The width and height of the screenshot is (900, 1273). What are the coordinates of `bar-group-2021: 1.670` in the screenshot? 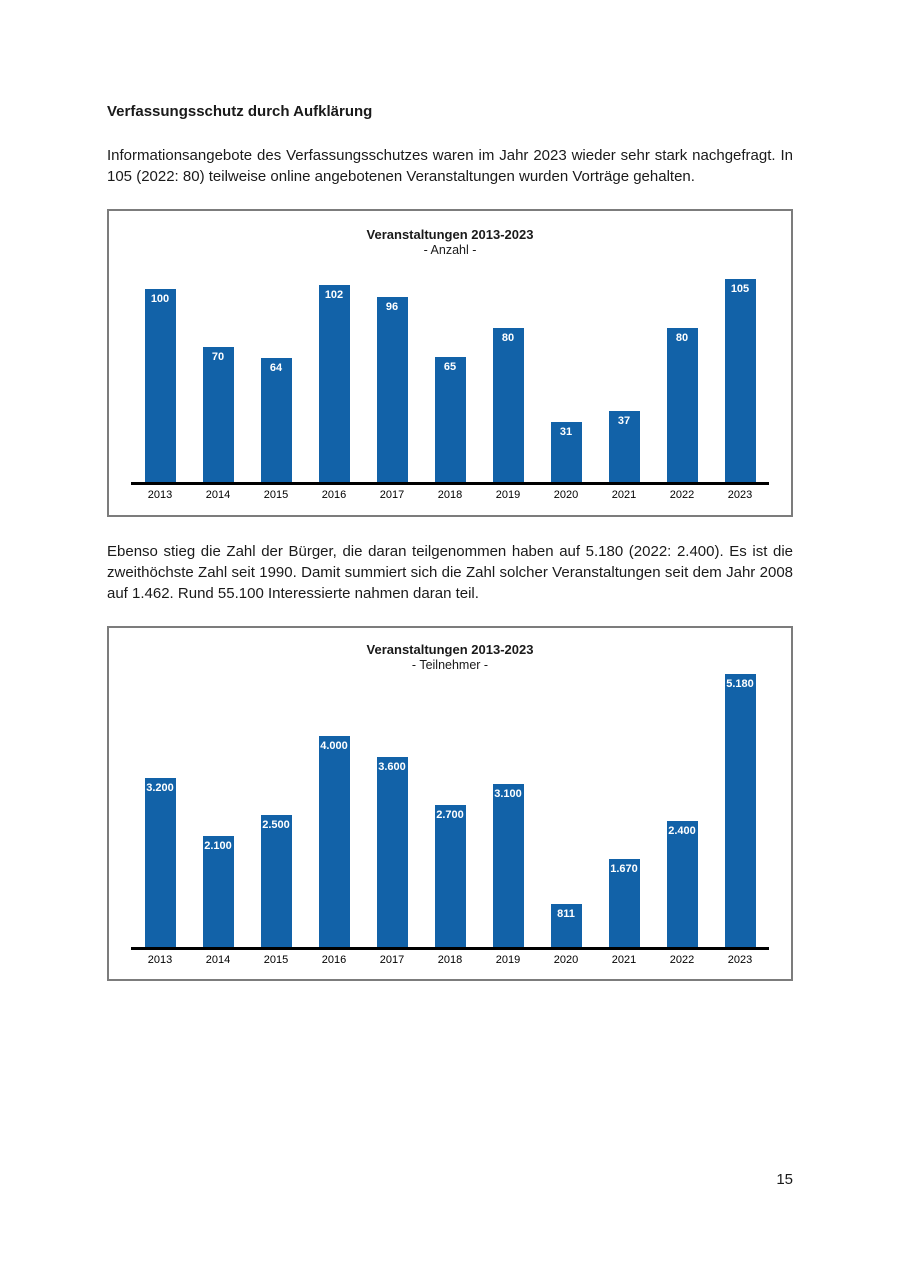 It's located at (624, 810).